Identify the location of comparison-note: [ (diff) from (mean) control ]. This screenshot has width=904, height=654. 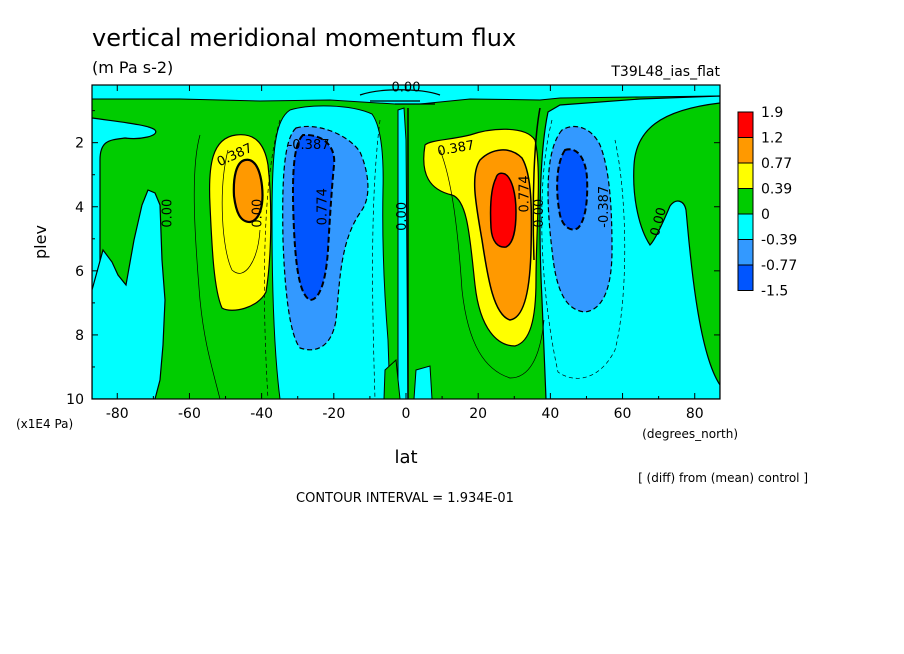
(723, 478).